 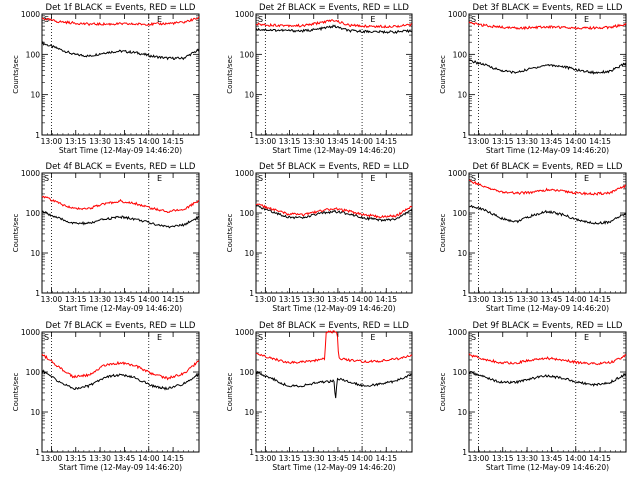 What do you see at coordinates (548, 167) in the screenshot?
I see `panel-title: Det 6f BLACK = Events, RED = LLD` at bounding box center [548, 167].